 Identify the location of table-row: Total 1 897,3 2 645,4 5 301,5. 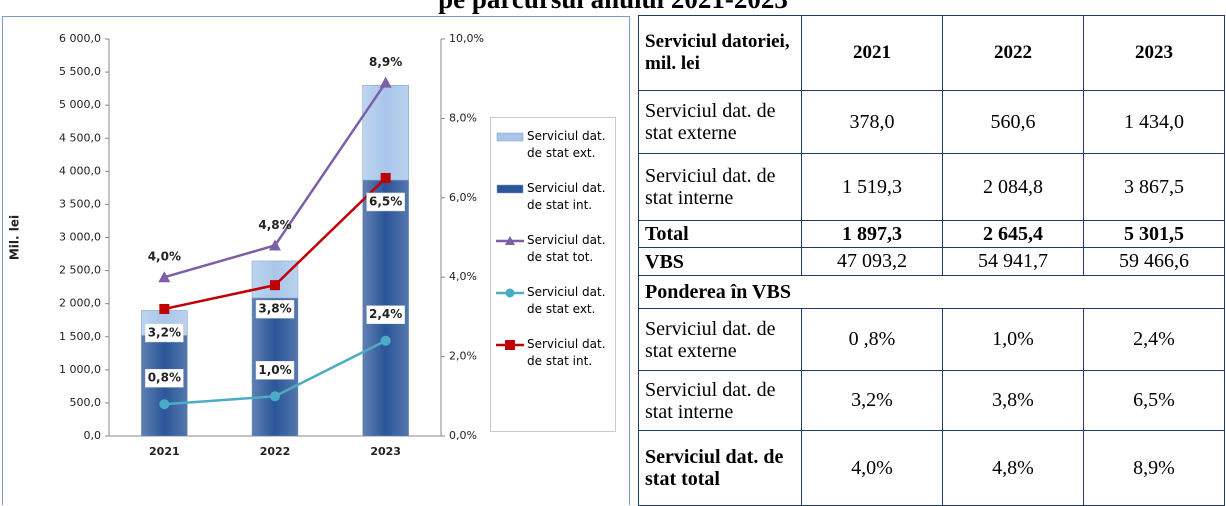
(931, 234).